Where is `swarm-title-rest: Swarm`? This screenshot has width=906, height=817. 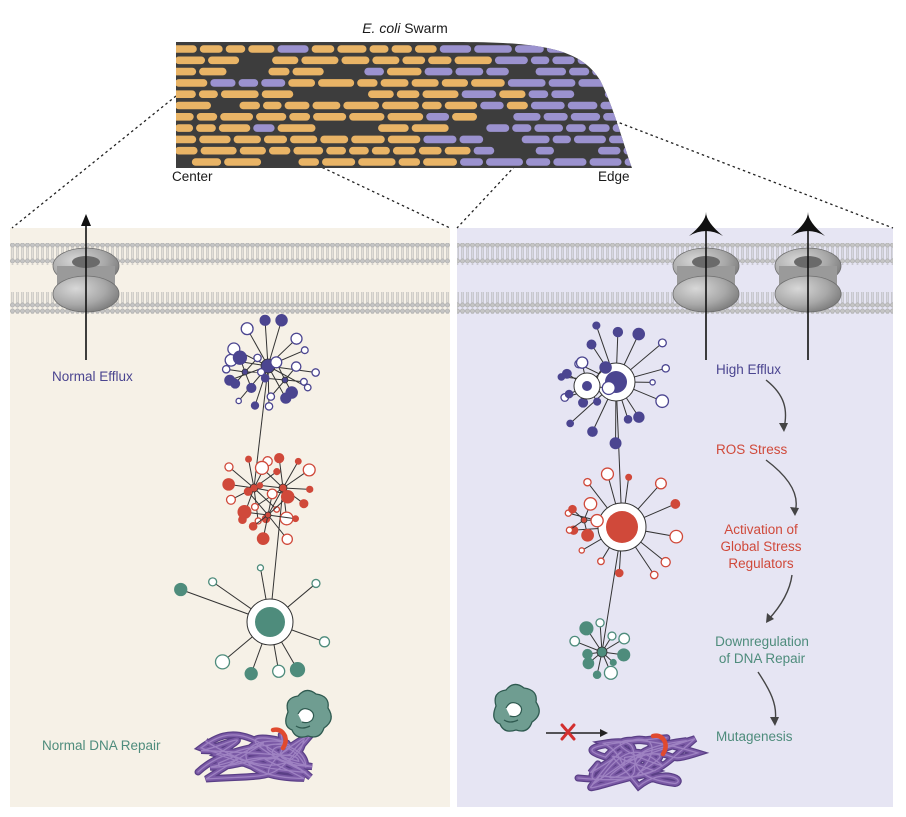 swarm-title-rest: Swarm is located at coordinates (424, 28).